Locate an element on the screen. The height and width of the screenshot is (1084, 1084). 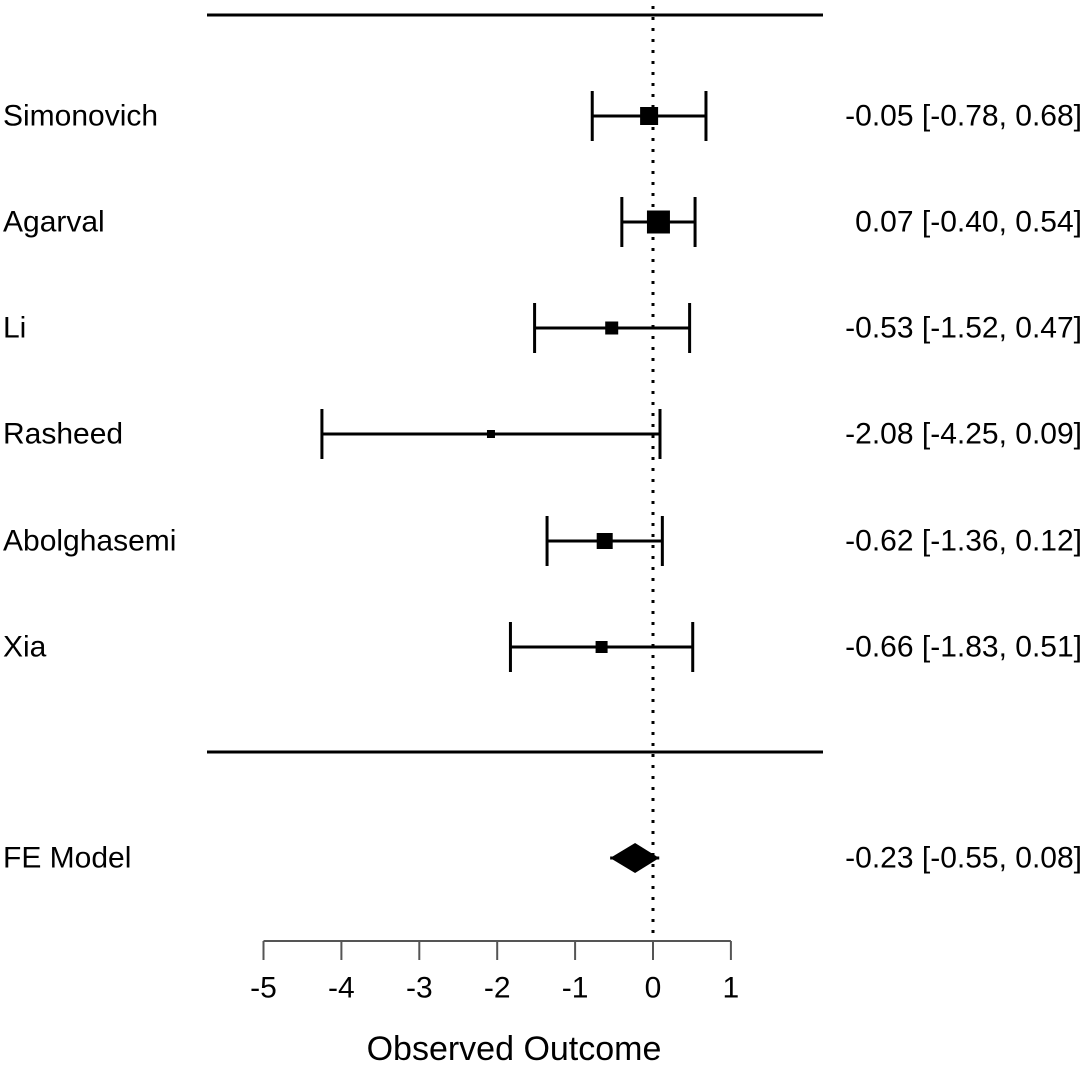
study-label: Abolghasemi is located at coordinates (89, 541).